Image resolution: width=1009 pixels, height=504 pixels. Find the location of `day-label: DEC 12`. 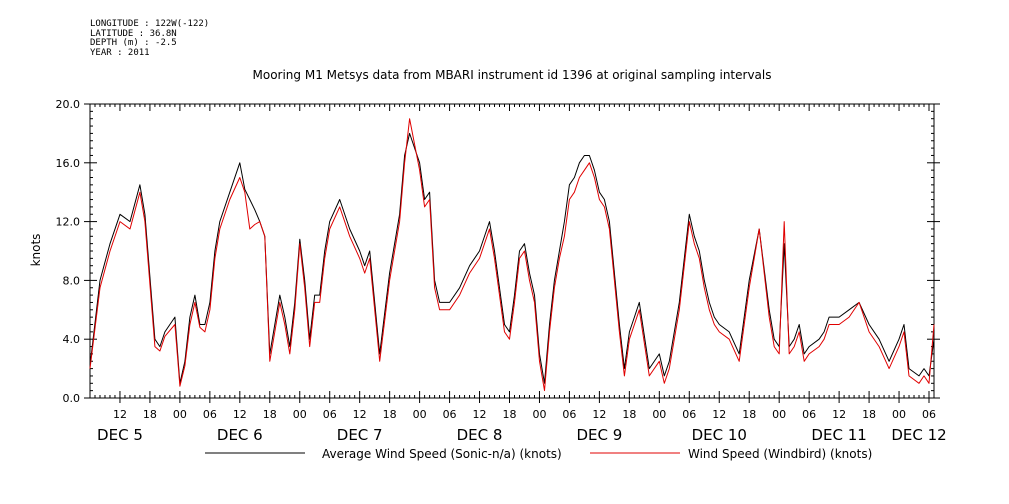

day-label: DEC 12 is located at coordinates (918, 435).